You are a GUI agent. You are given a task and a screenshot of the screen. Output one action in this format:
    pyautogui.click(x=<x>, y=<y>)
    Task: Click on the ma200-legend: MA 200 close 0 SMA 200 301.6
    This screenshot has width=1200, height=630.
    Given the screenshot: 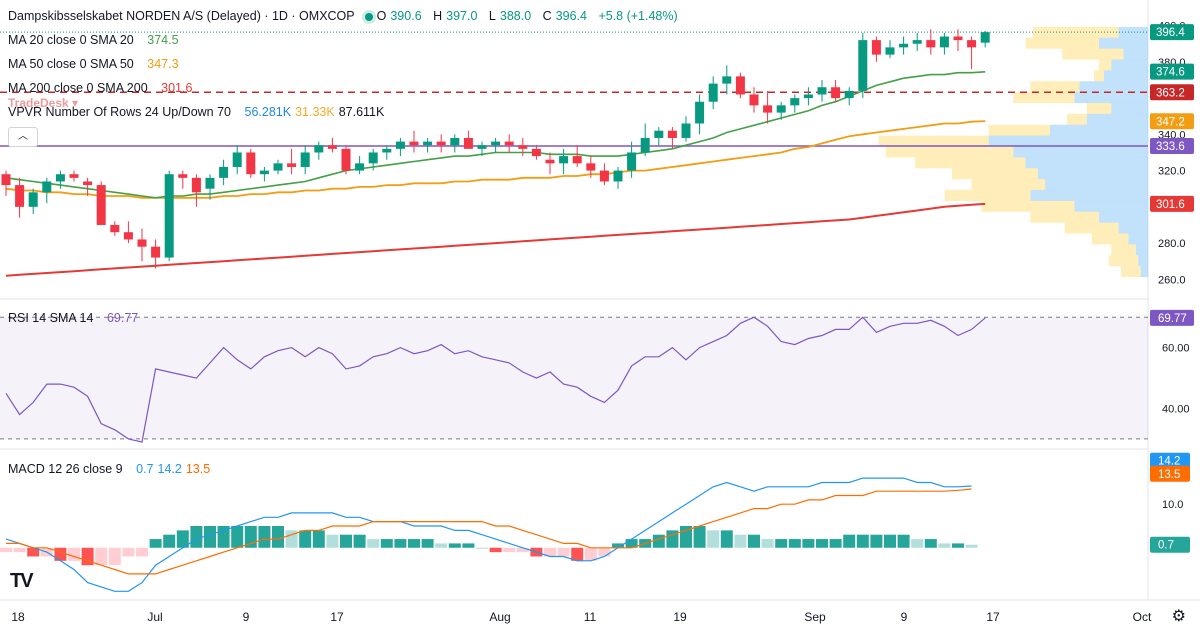 What is the action you would take?
    pyautogui.click(x=100, y=88)
    